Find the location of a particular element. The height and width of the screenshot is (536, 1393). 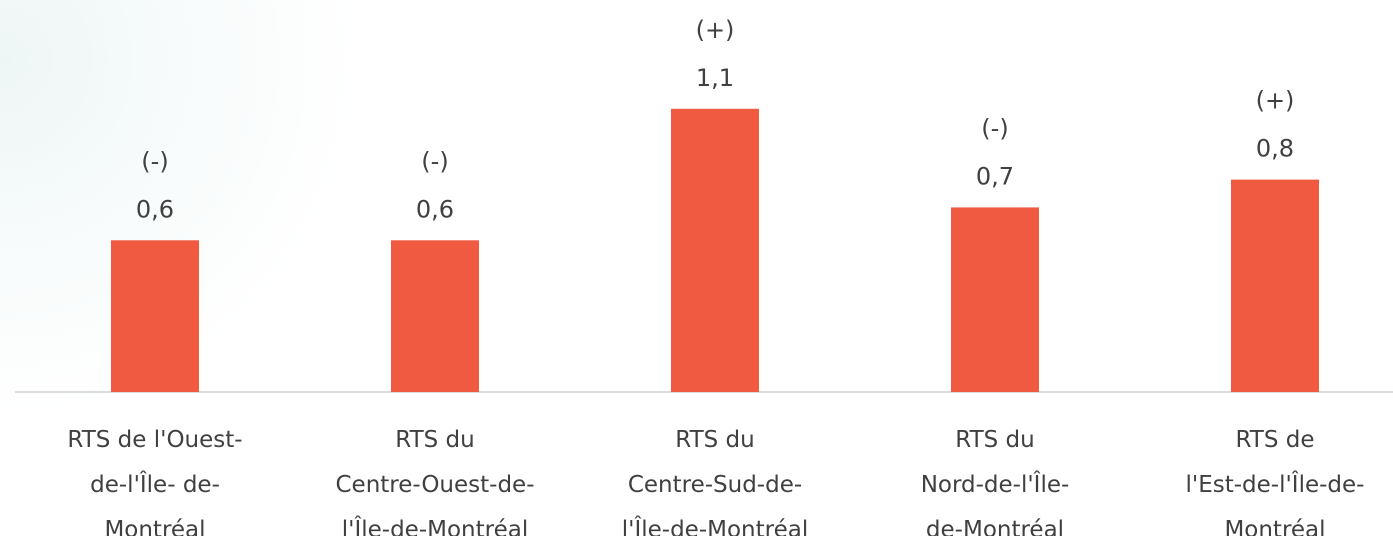

value-label: 0,8 is located at coordinates (1275, 149).